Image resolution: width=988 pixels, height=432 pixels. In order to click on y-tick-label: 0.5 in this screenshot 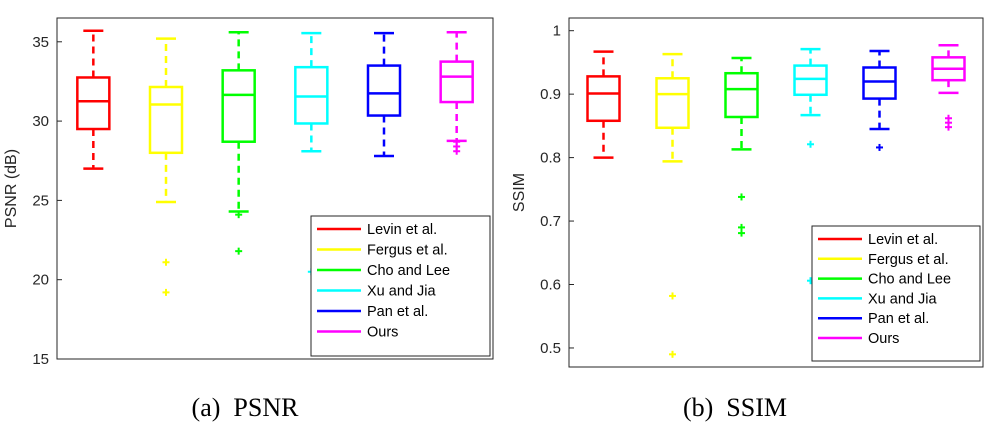, I will do `click(550, 348)`.